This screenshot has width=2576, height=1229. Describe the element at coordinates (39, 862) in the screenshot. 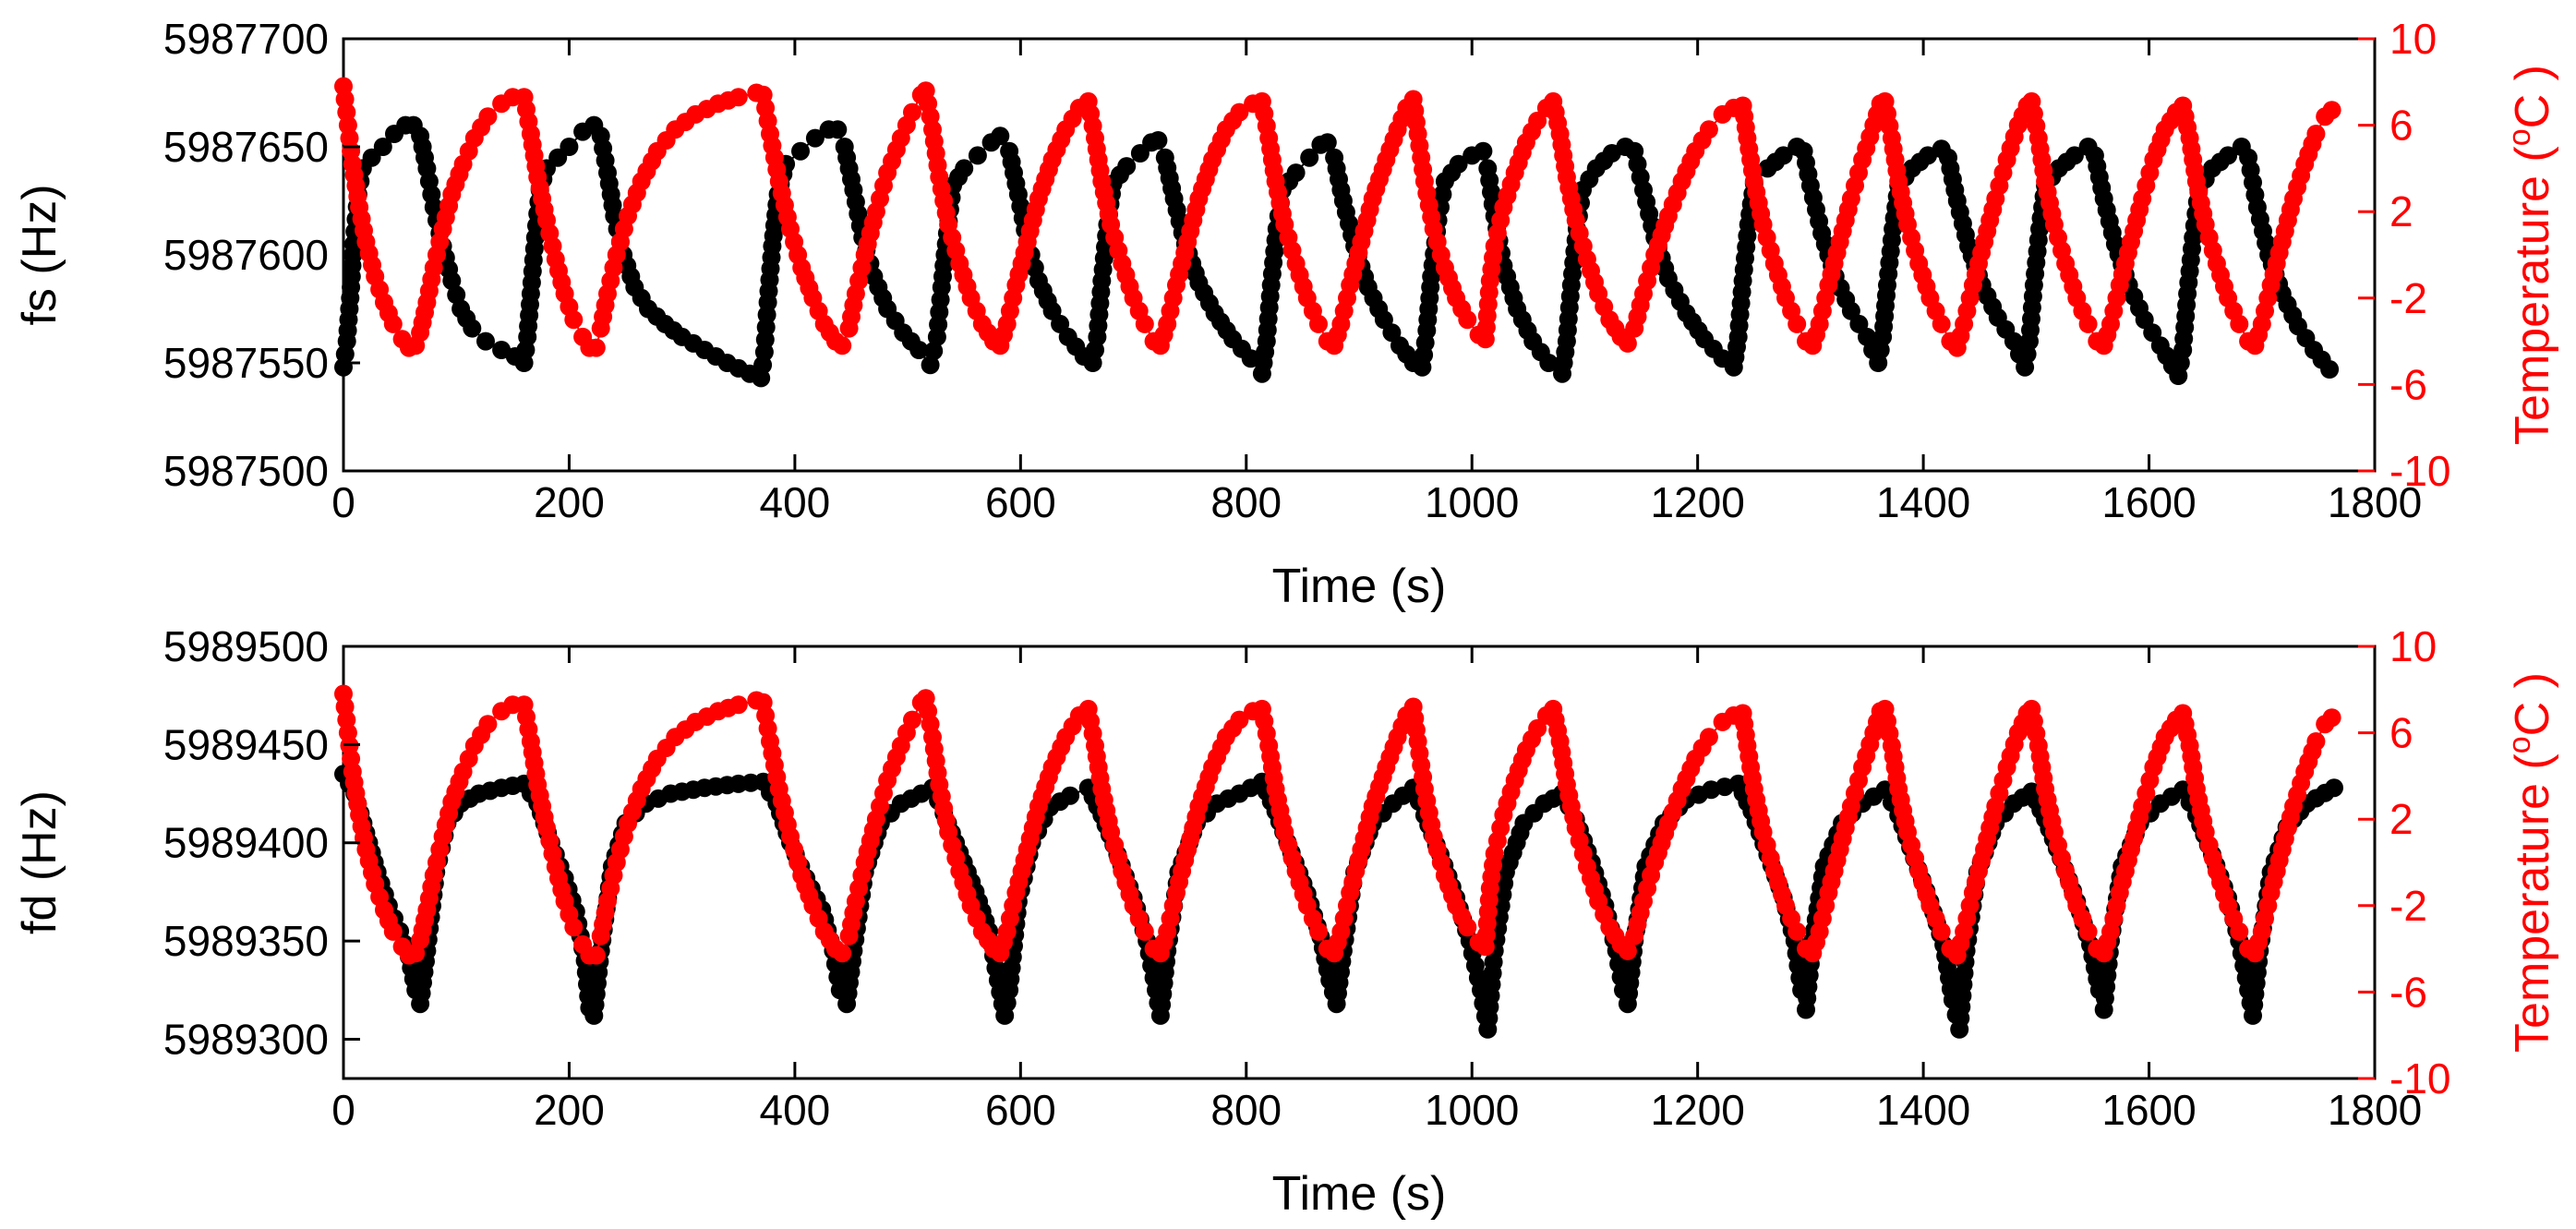

I see `y-axis-title: fd (Hz)` at that location.